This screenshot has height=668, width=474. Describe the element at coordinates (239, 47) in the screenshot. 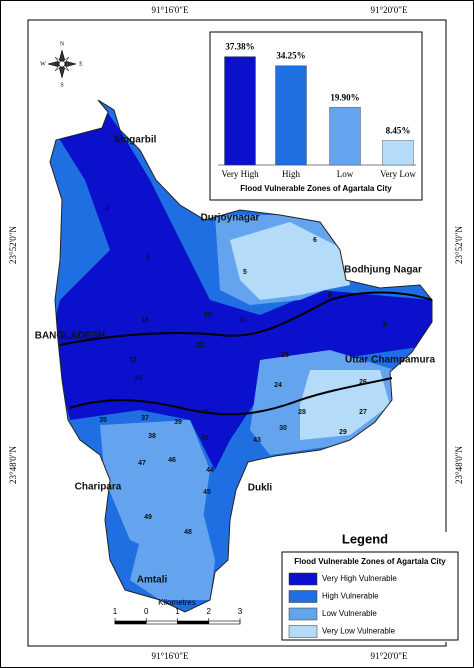

I see `bar-value-label: 37.38%` at that location.